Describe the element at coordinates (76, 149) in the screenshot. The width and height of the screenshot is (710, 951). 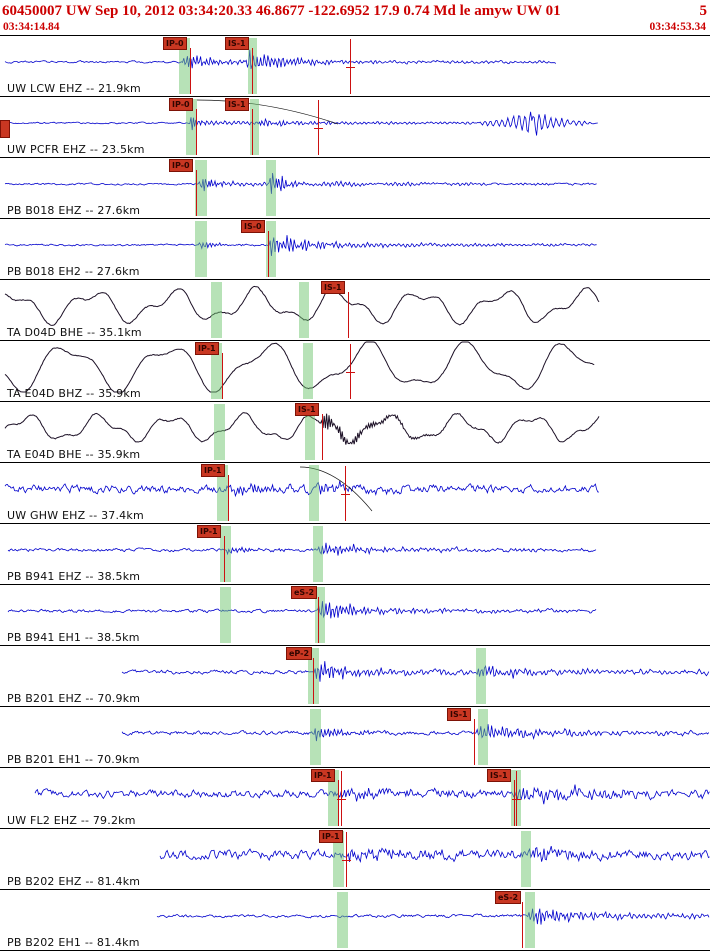
I see `station-label: UW PCFR EHZ -- 23.5km` at that location.